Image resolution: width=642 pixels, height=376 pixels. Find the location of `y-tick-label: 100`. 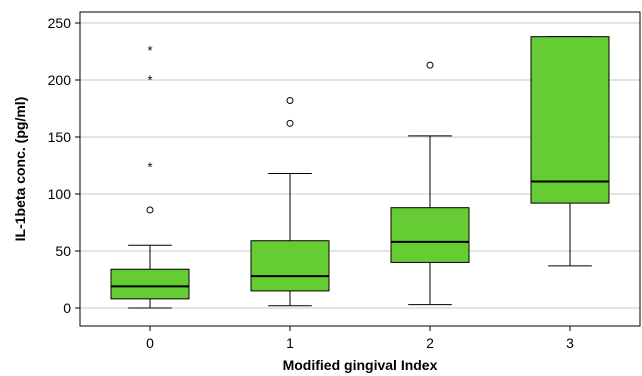

y-tick-label: 100 is located at coordinates (60, 194).